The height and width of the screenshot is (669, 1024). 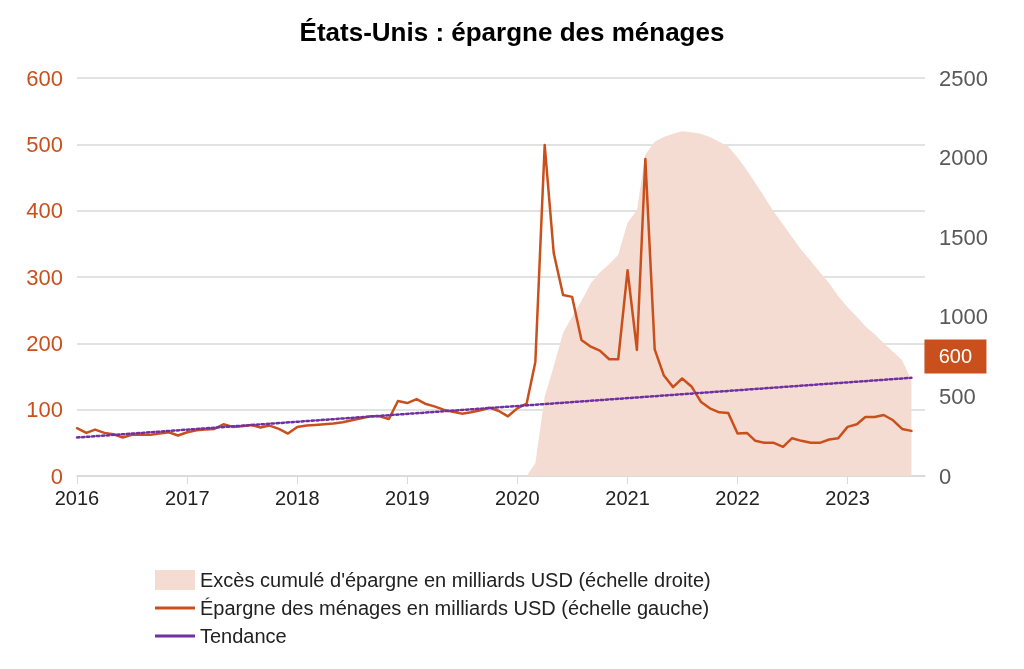 I want to click on legend-label: Excès cumulé d'épargne en milliards USD (échelle droite), so click(x=455, y=580).